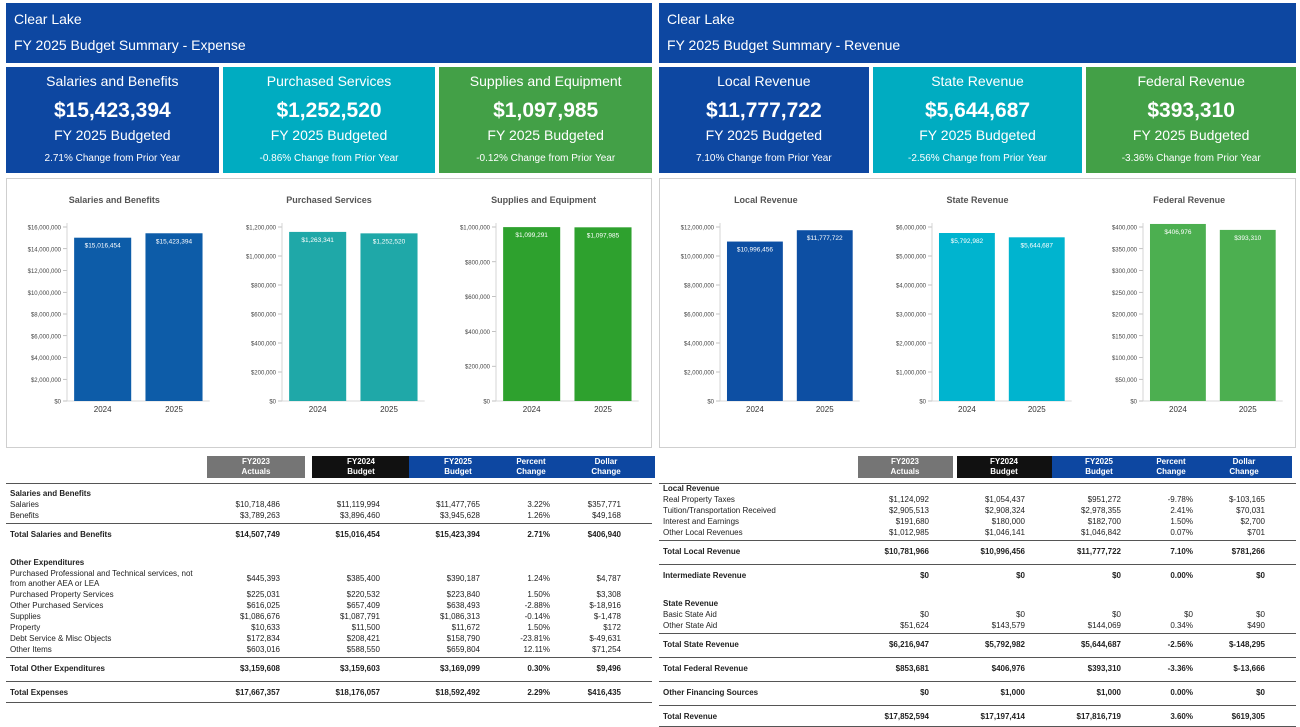 This screenshot has height=727, width=1300. Describe the element at coordinates (329, 81) in the screenshot. I see `card-title: Purchased Services` at that location.